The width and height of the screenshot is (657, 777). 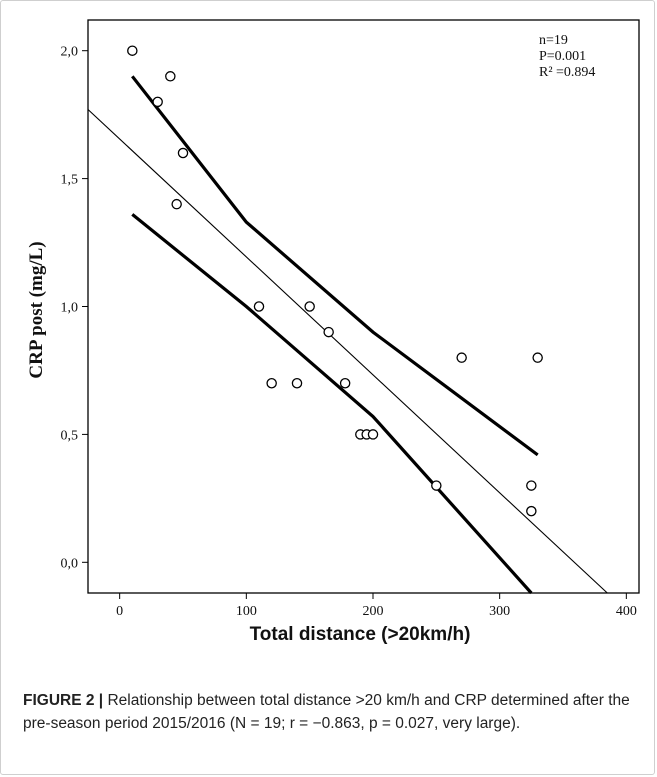 What do you see at coordinates (70, 52) in the screenshot?
I see `y-tick-label: 2,0` at bounding box center [70, 52].